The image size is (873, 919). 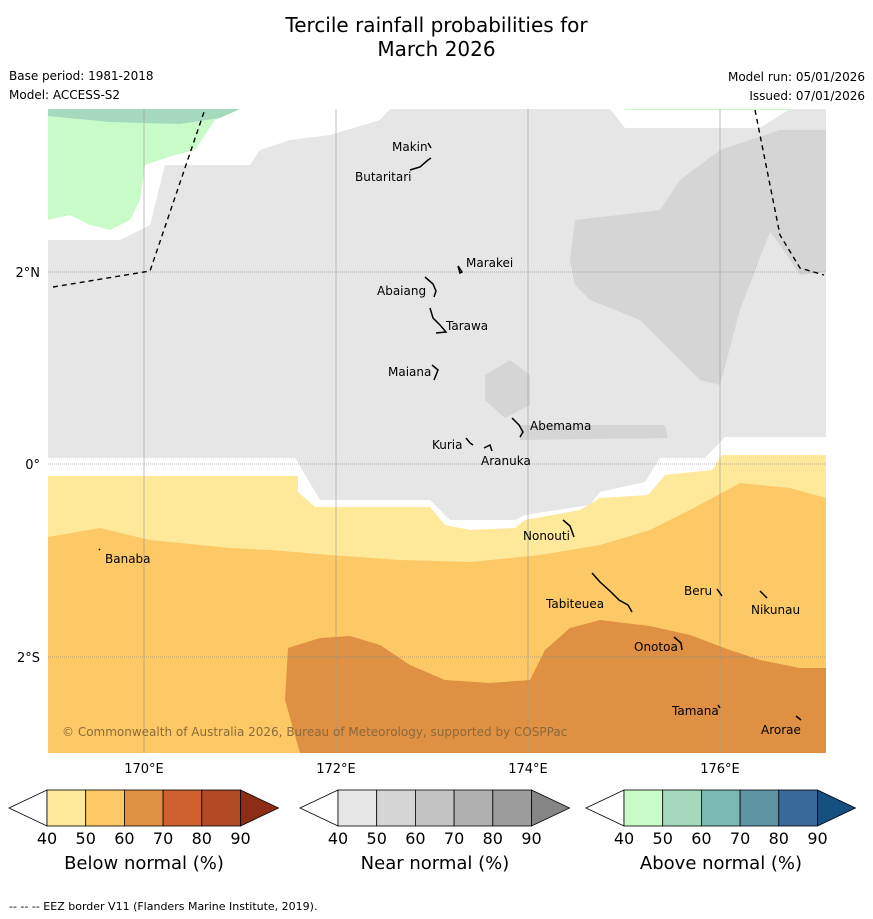 What do you see at coordinates (432, 769) in the screenshot?
I see `lon-labels: 170°E 172°E 174°E 176°E` at bounding box center [432, 769].